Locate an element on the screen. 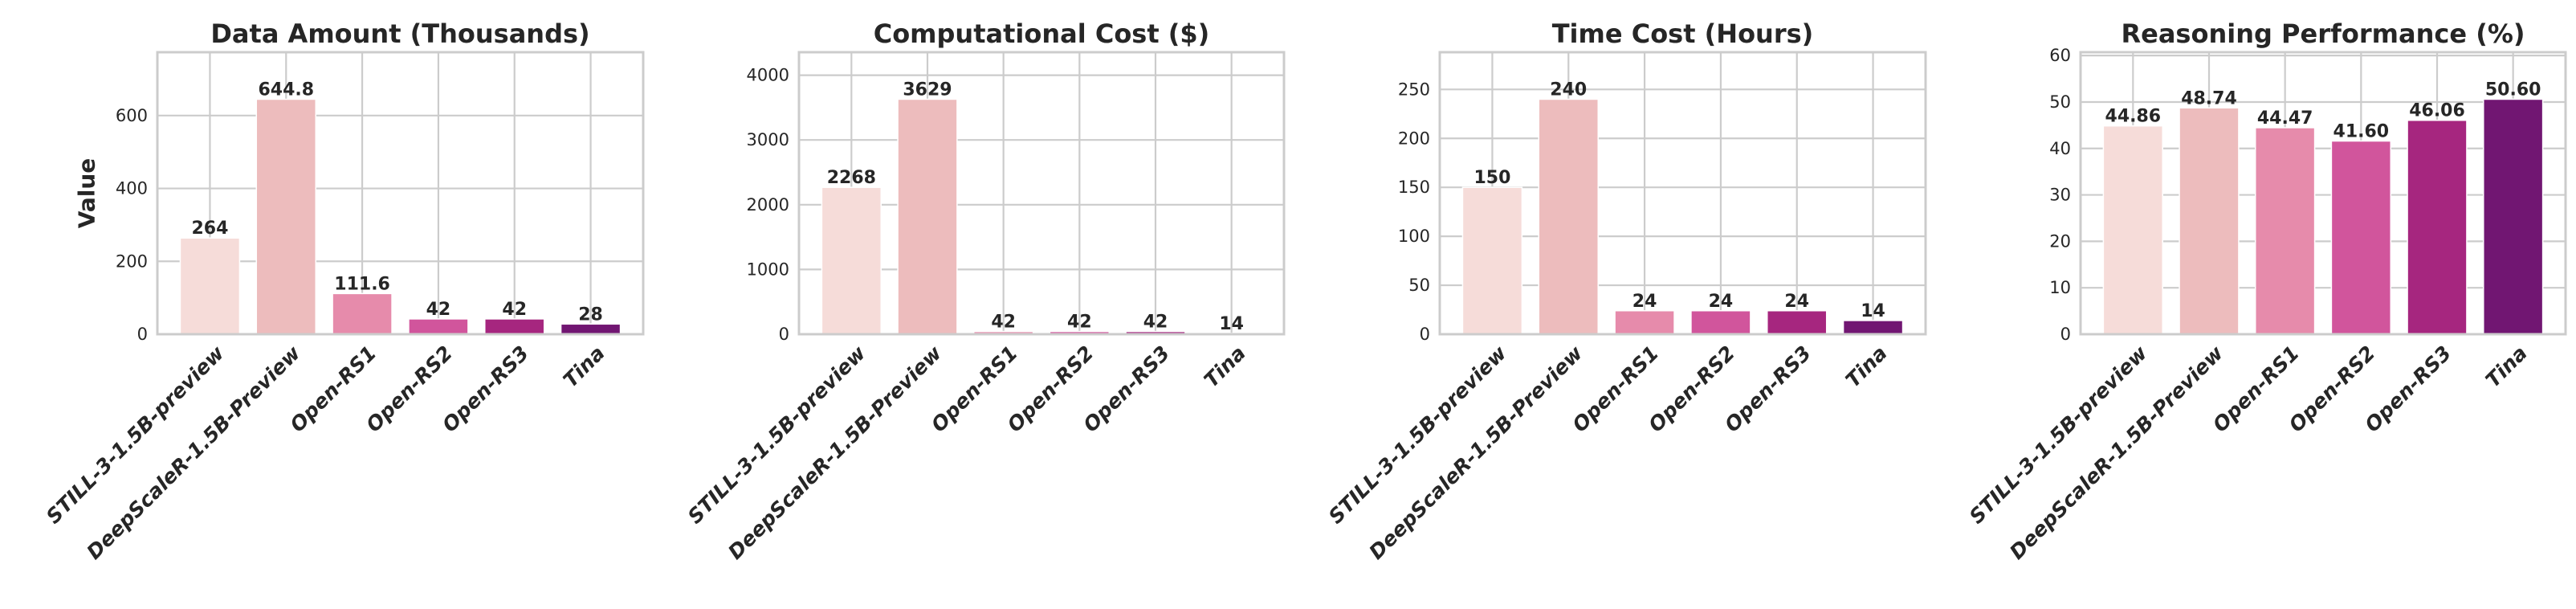 The width and height of the screenshot is (2576, 609). y-tick-label: 30 is located at coordinates (2060, 195).